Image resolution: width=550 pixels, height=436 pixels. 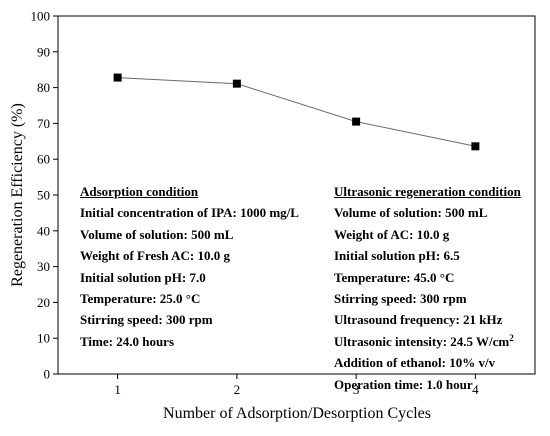 What do you see at coordinates (41, 16) in the screenshot?
I see `y-tick-label: 100` at bounding box center [41, 16].